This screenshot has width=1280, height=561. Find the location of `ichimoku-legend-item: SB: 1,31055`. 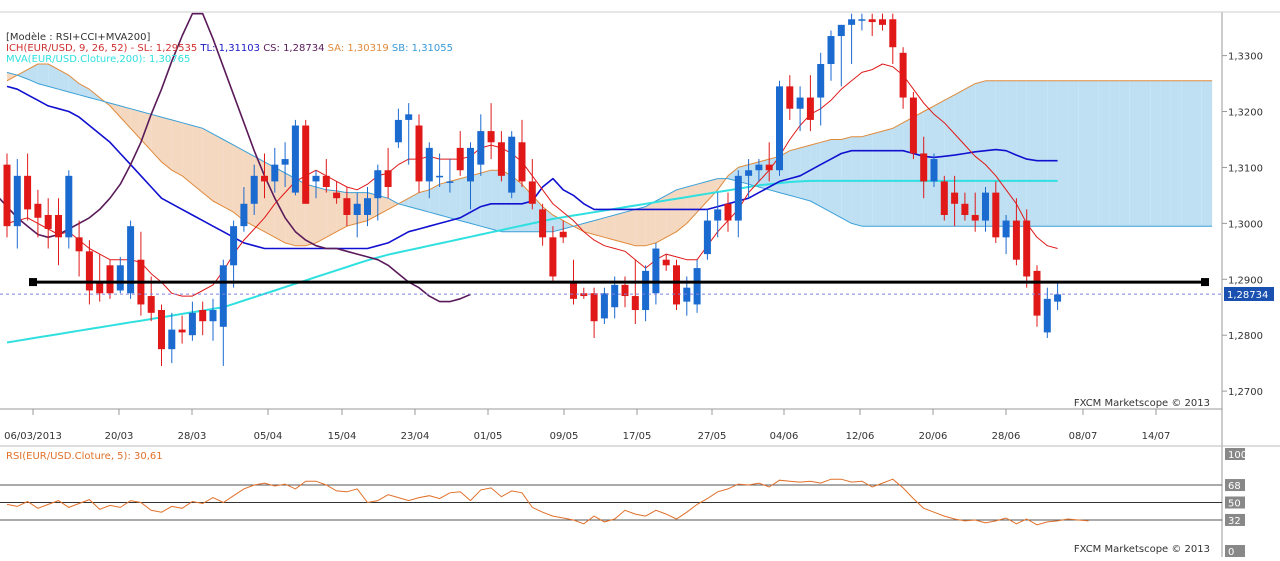

ichimoku-legend-item: SB: 1,31055 is located at coordinates (421, 48).